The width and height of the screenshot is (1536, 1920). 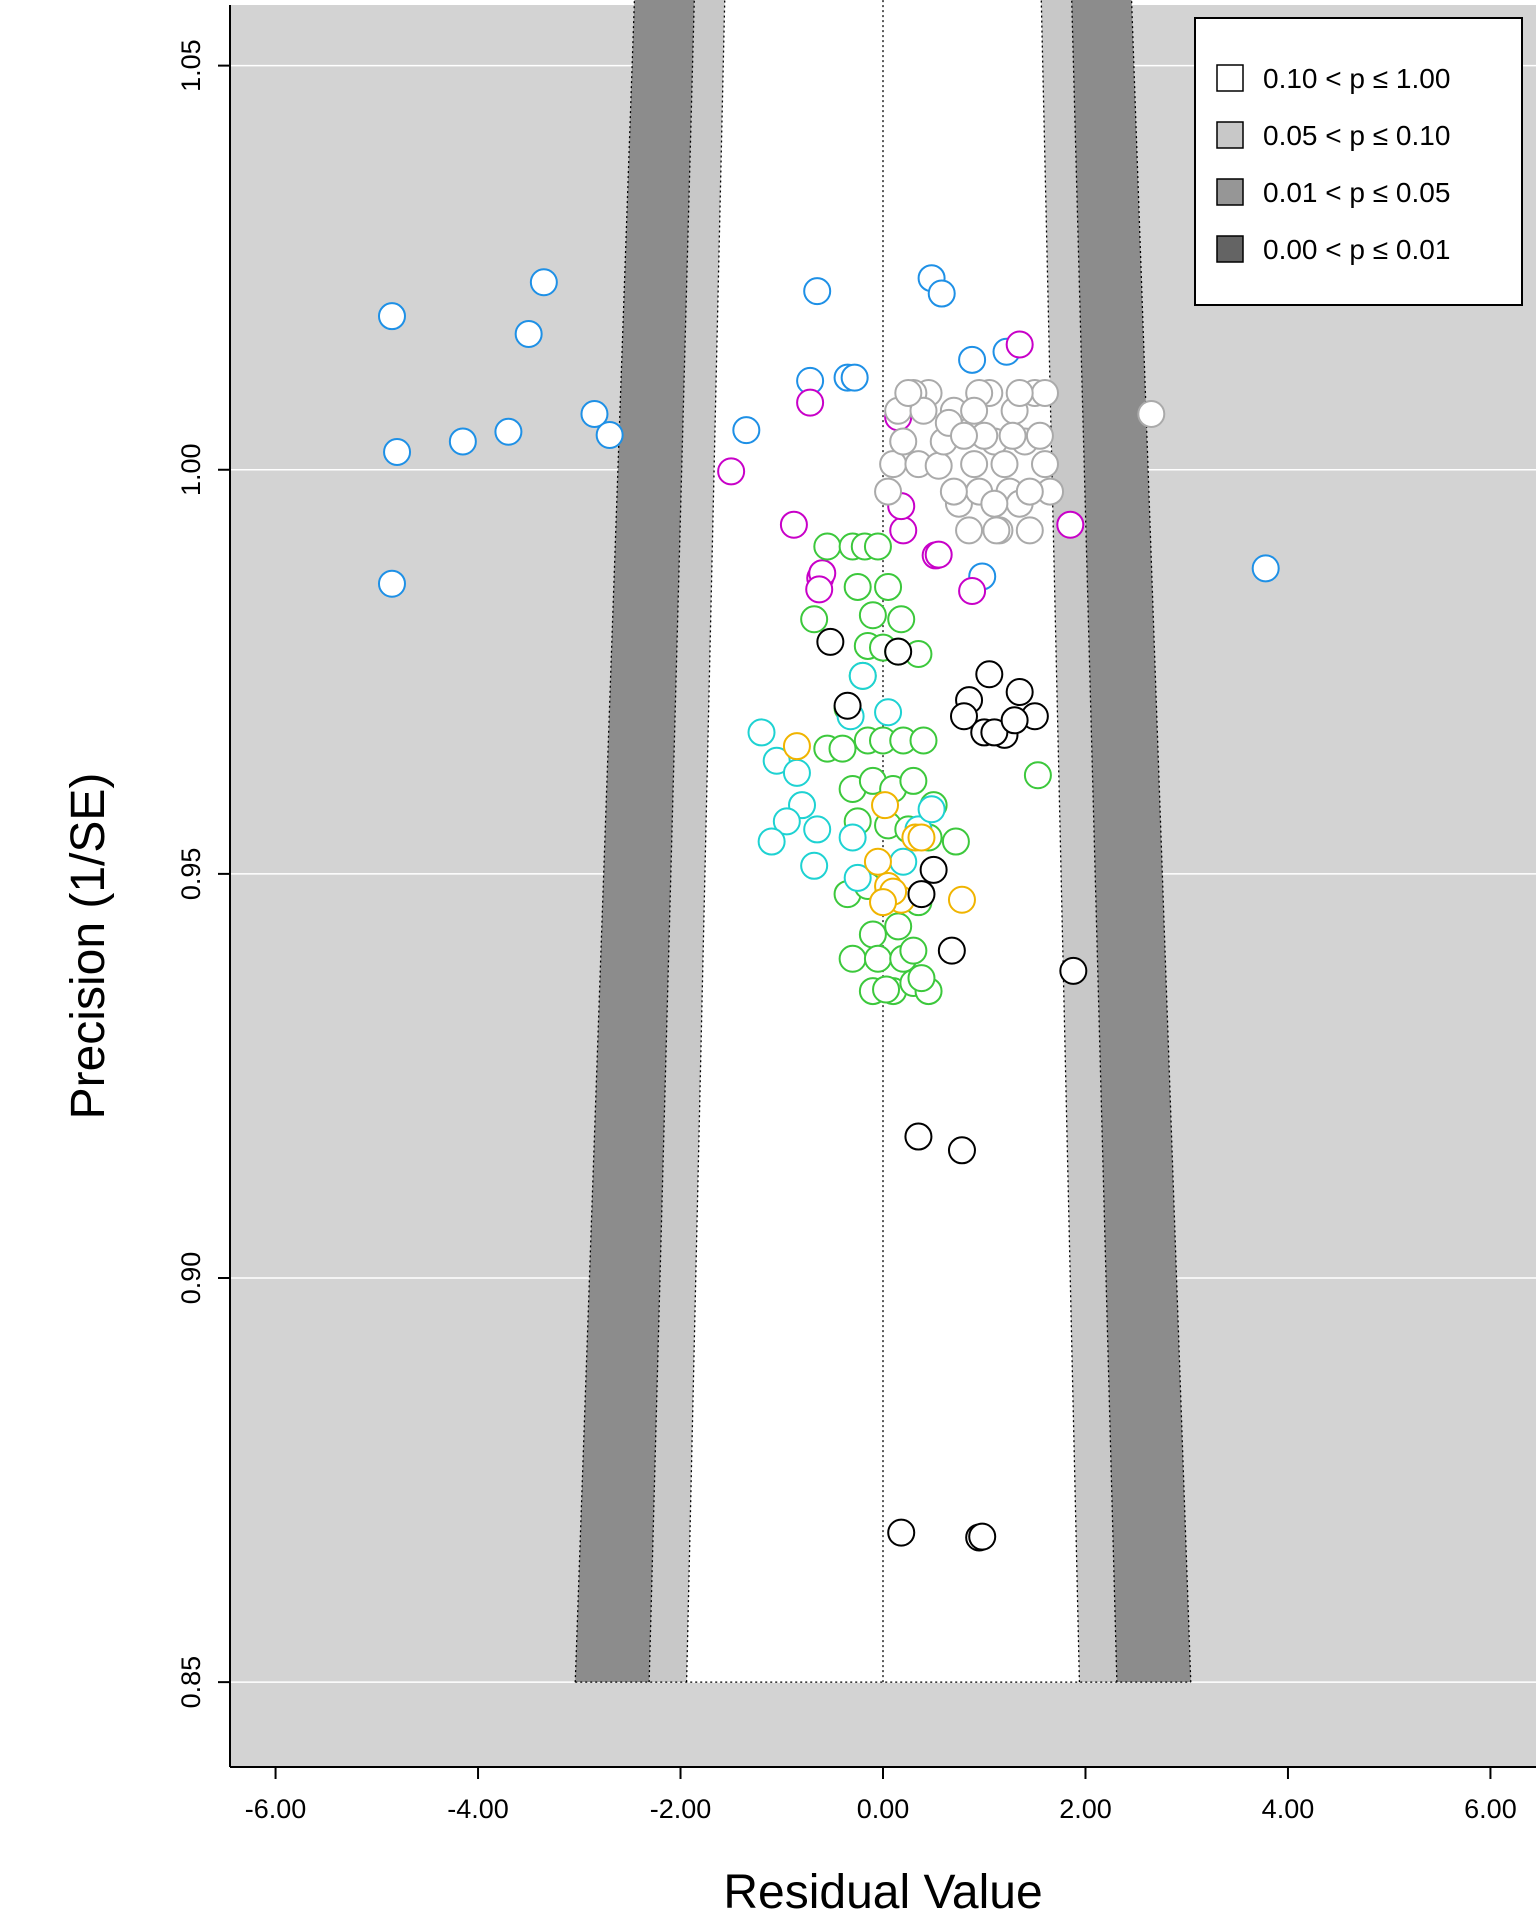 What do you see at coordinates (1131, 841) in the screenshot?
I see `funnel-region-p01-05-right` at bounding box center [1131, 841].